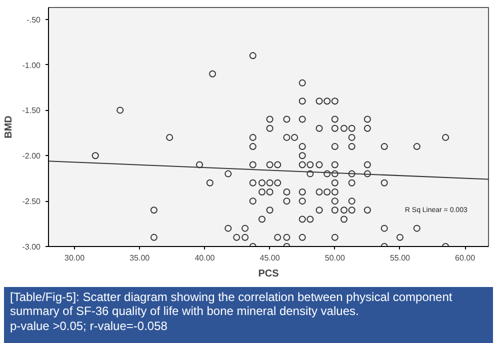  What do you see at coordinates (269, 274) in the screenshot?
I see `x-axis-title: PCS` at bounding box center [269, 274].